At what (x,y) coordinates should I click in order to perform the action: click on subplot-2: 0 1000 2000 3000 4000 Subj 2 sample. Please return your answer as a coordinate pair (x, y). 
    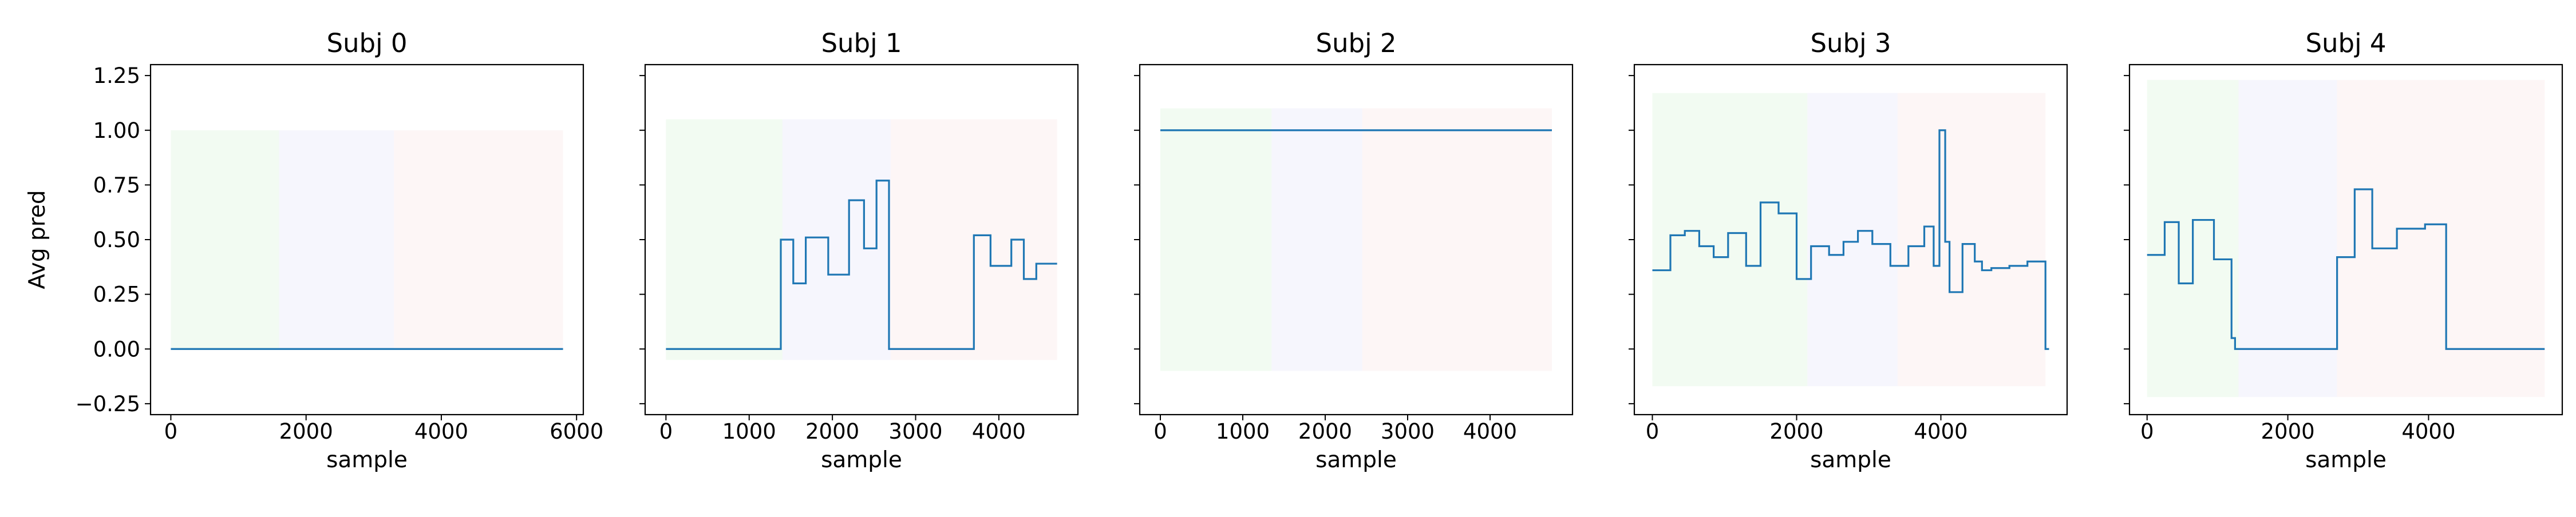
    Looking at the image, I should click on (1354, 251).